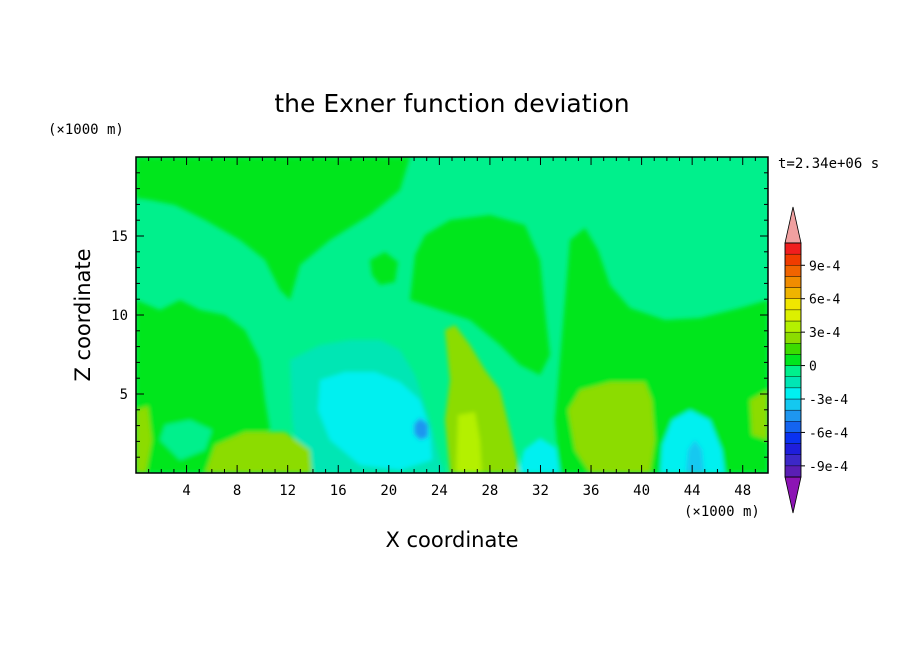  Describe the element at coordinates (186, 440) in the screenshot. I see `region-neg1-left` at that location.